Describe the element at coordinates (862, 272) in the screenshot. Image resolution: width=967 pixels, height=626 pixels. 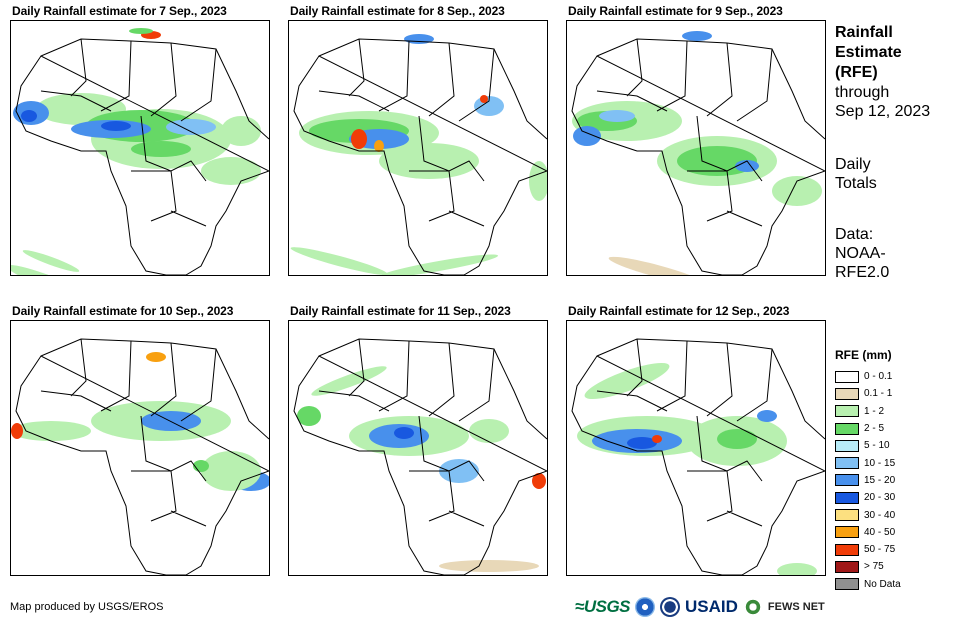
I see `data-source-line: RFE2.0` at that location.